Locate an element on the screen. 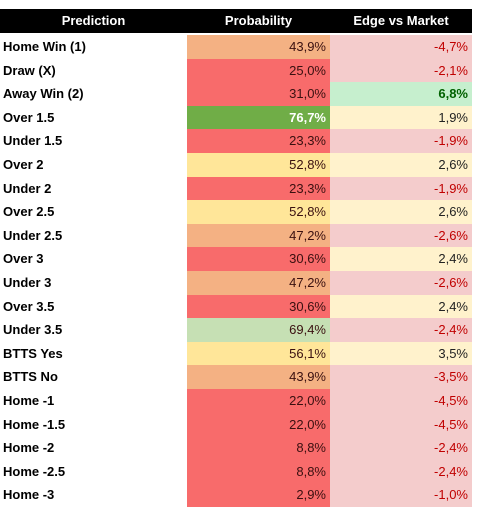  edge-cell: -2,1% is located at coordinates (401, 70).